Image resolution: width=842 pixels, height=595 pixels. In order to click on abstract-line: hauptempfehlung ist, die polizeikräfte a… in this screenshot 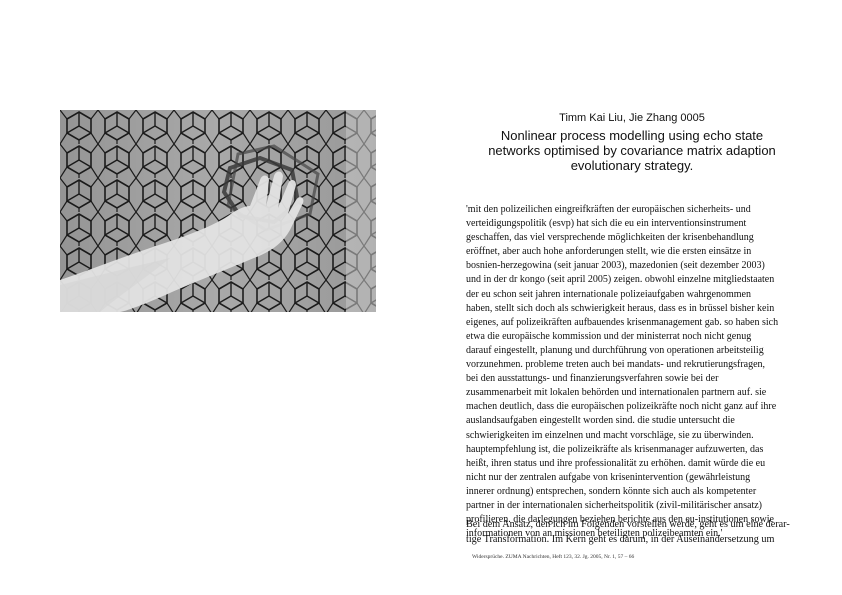, I will do `click(615, 449)`.